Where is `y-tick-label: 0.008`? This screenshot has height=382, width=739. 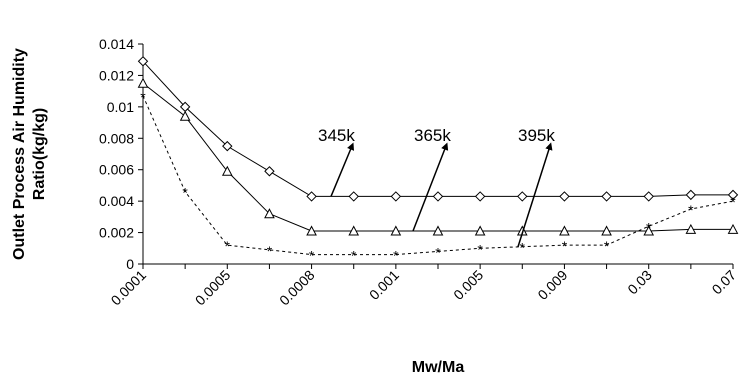
y-tick-label: 0.008 is located at coordinates (116, 138).